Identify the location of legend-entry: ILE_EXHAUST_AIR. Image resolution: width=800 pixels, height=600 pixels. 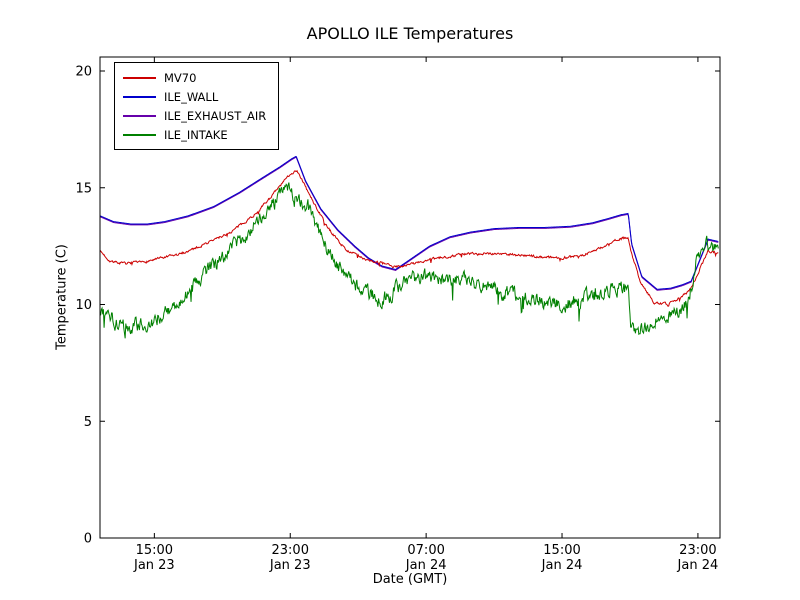
(194, 115).